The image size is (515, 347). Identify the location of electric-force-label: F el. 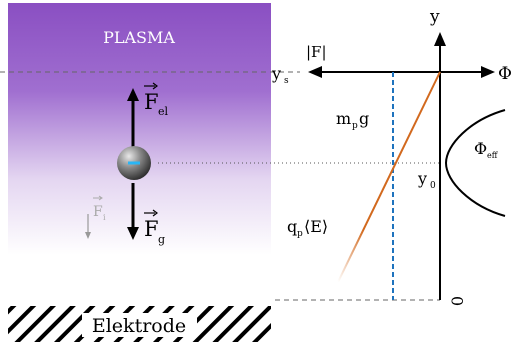
(156, 100).